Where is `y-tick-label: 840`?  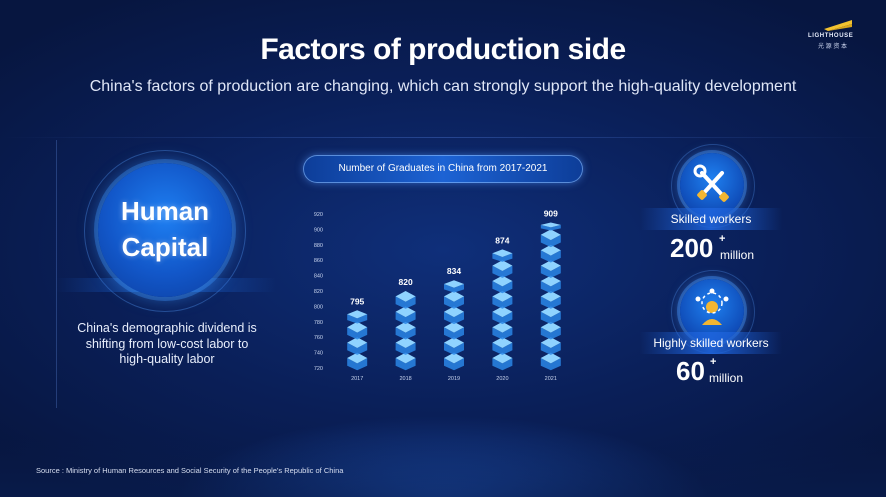
y-tick-label: 840 is located at coordinates (318, 277).